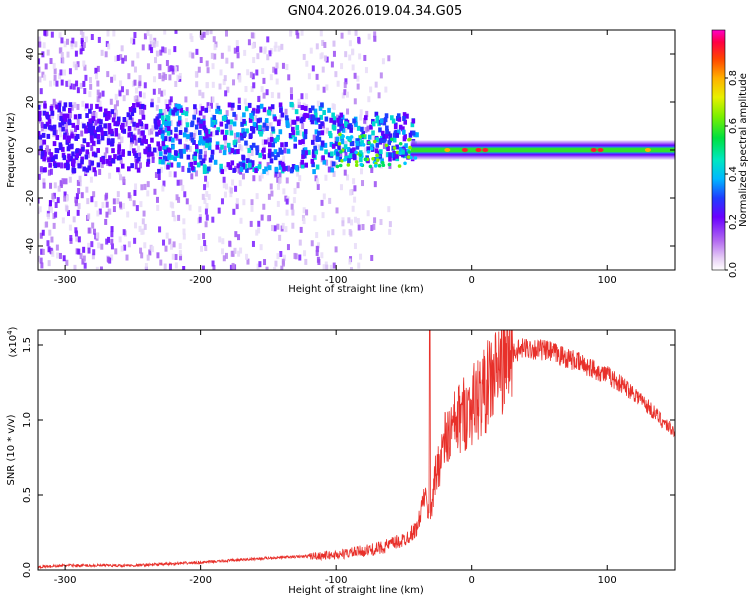  Describe the element at coordinates (350, 139) in the screenshot. I see `ridge-speck` at that location.